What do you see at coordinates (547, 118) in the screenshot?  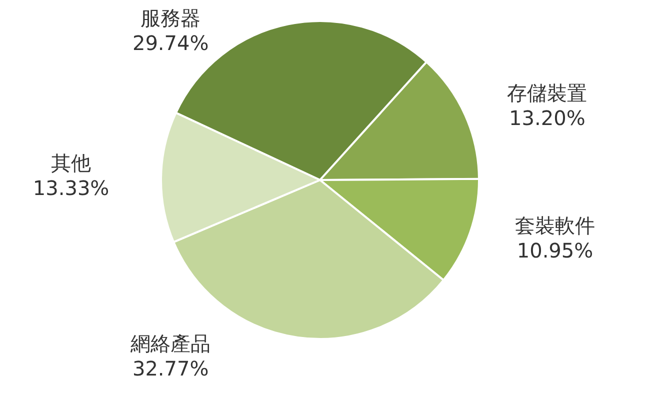 I see `data-label: 13.20%` at bounding box center [547, 118].